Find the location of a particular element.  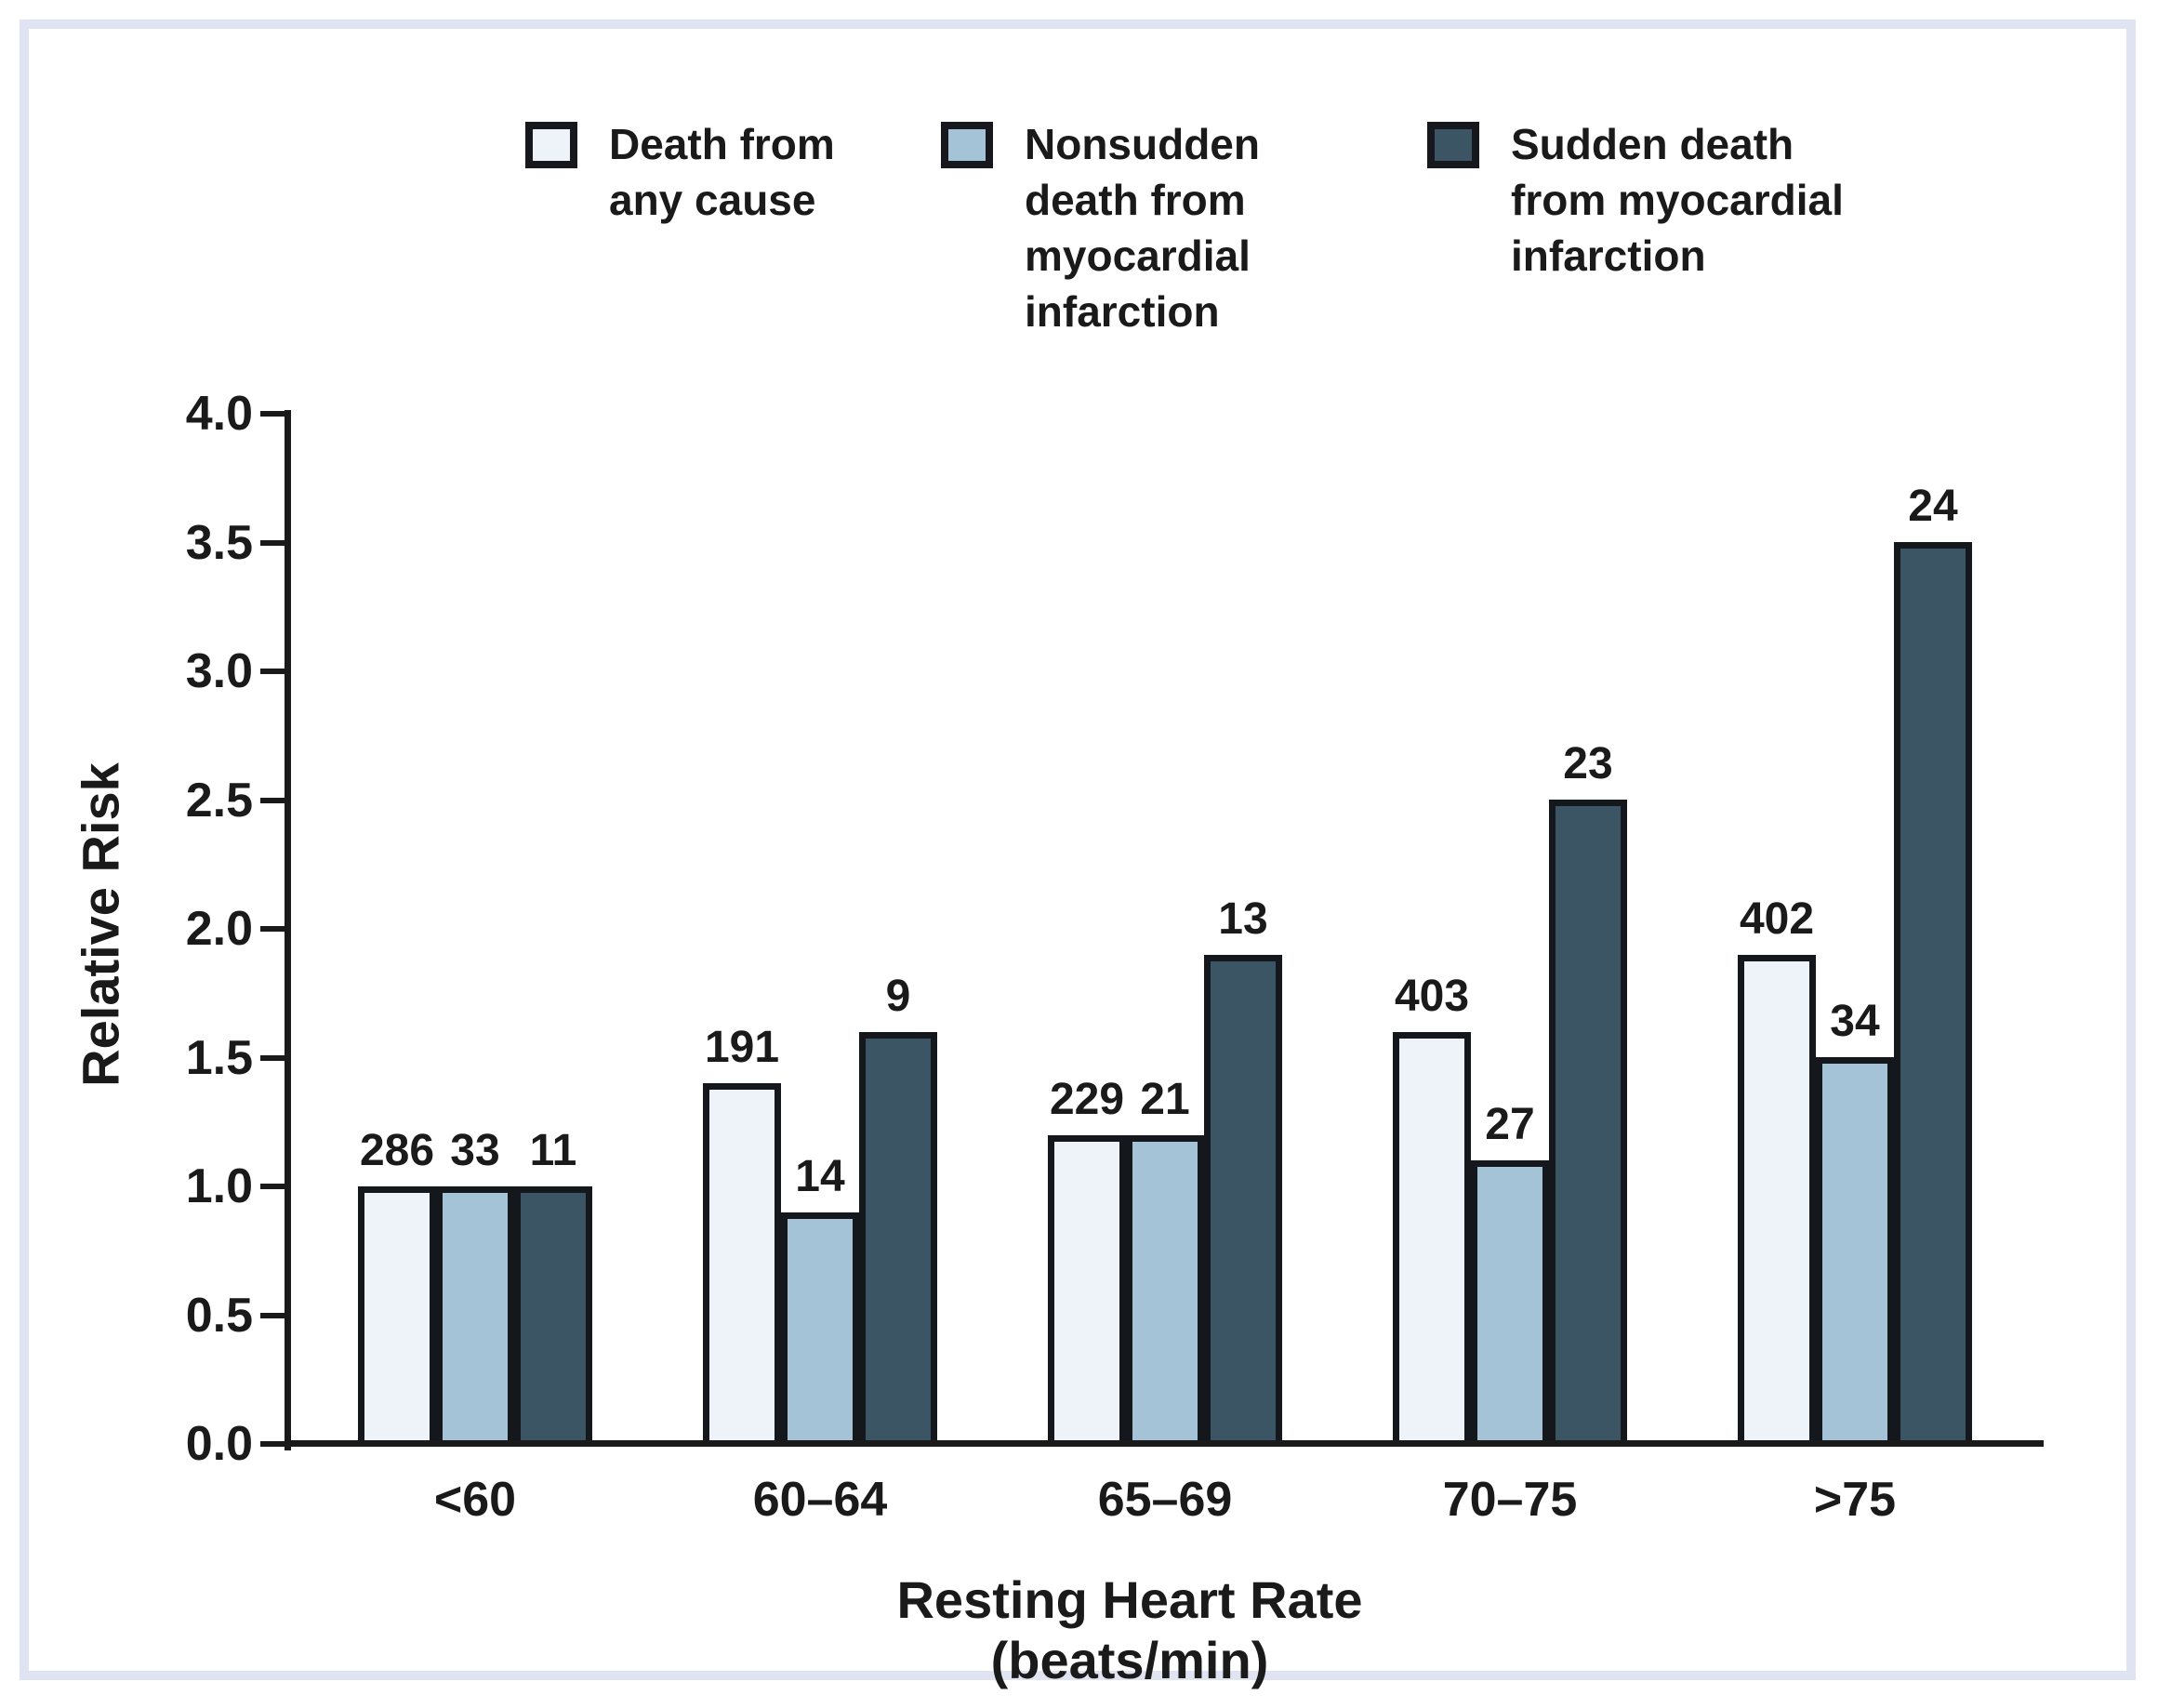

y-tick-label: 2.5 is located at coordinates (219, 800).